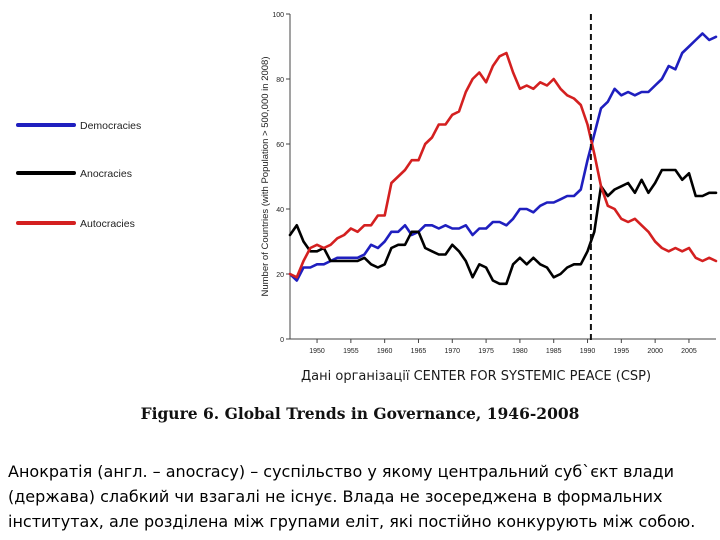  I want to click on x-tick-label: 1990, so click(588, 351).